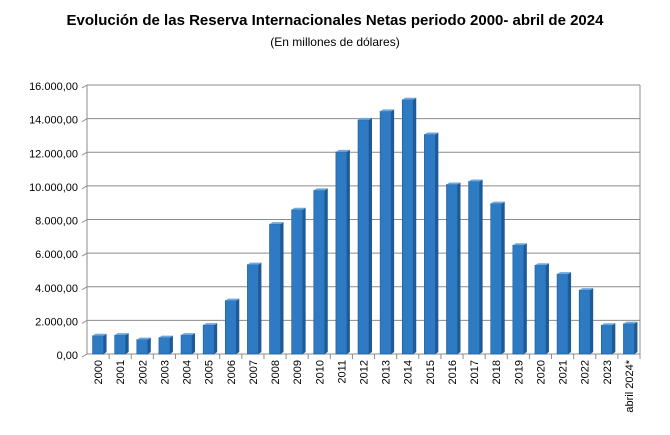  What do you see at coordinates (56, 322) in the screenshot?
I see `y-tick-label: 2.000,00` at bounding box center [56, 322].